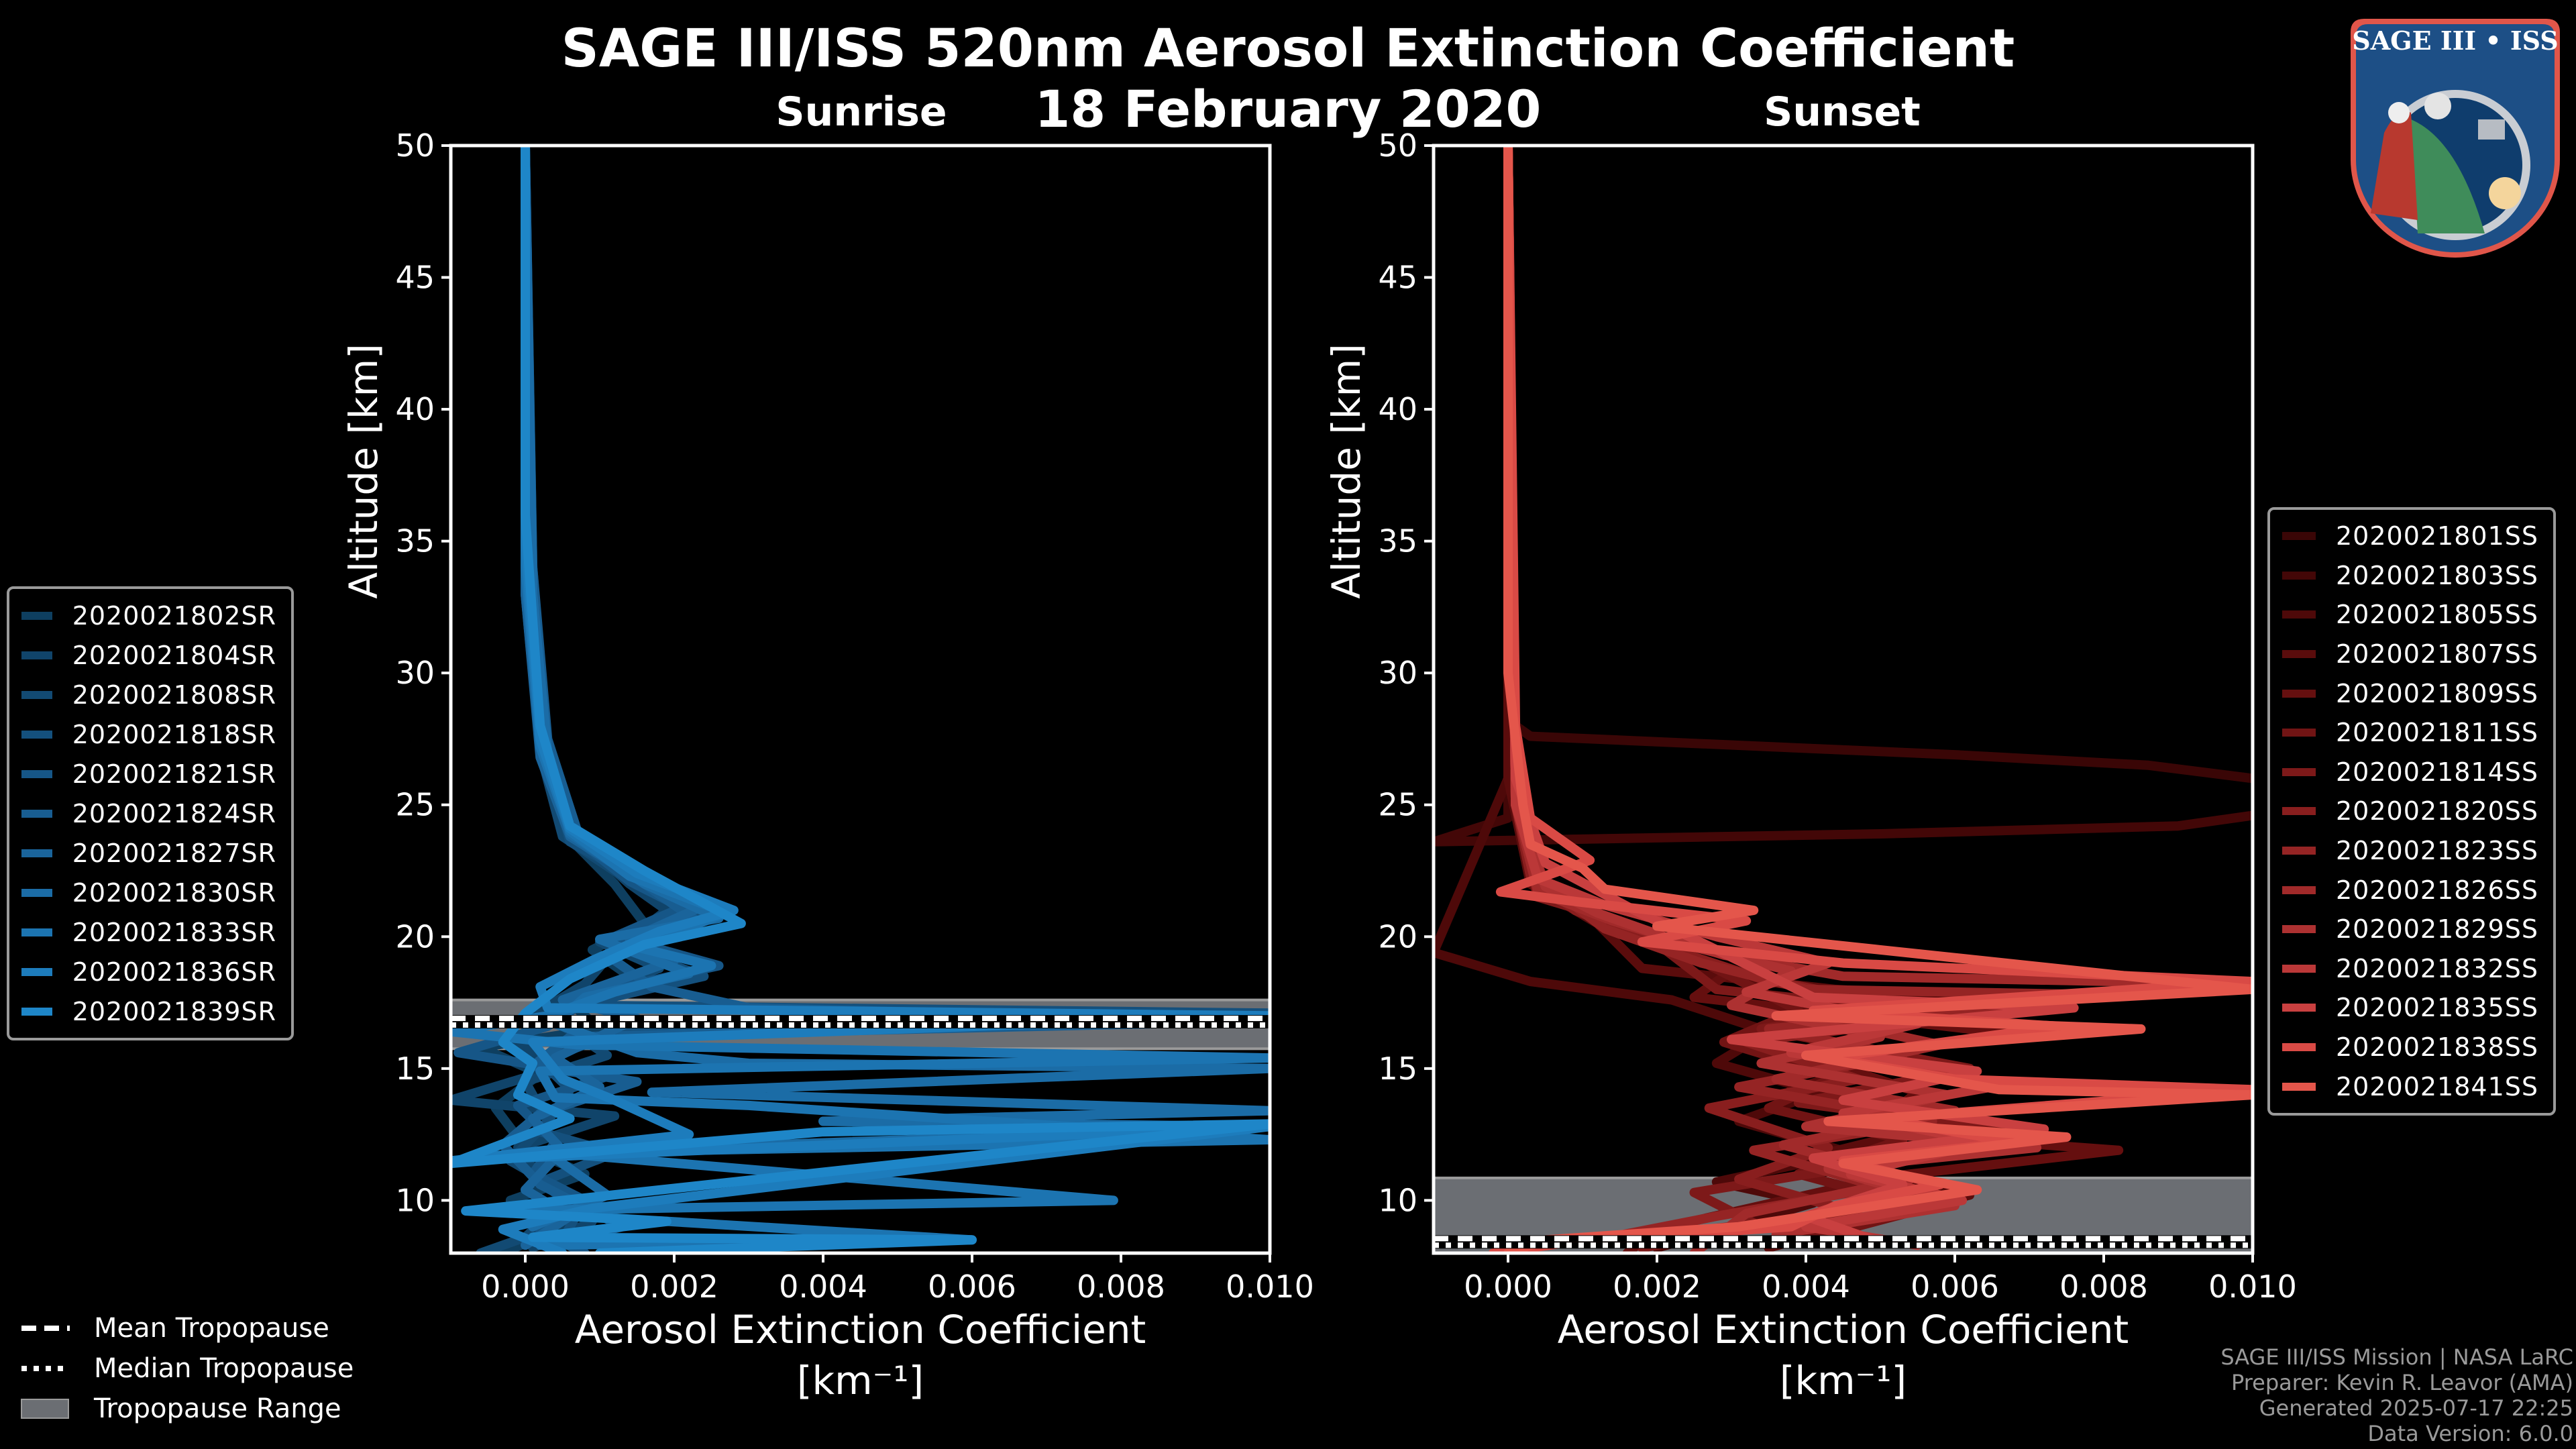  What do you see at coordinates (174, 734) in the screenshot?
I see `legend-label: 2020021818SR` at bounding box center [174, 734].